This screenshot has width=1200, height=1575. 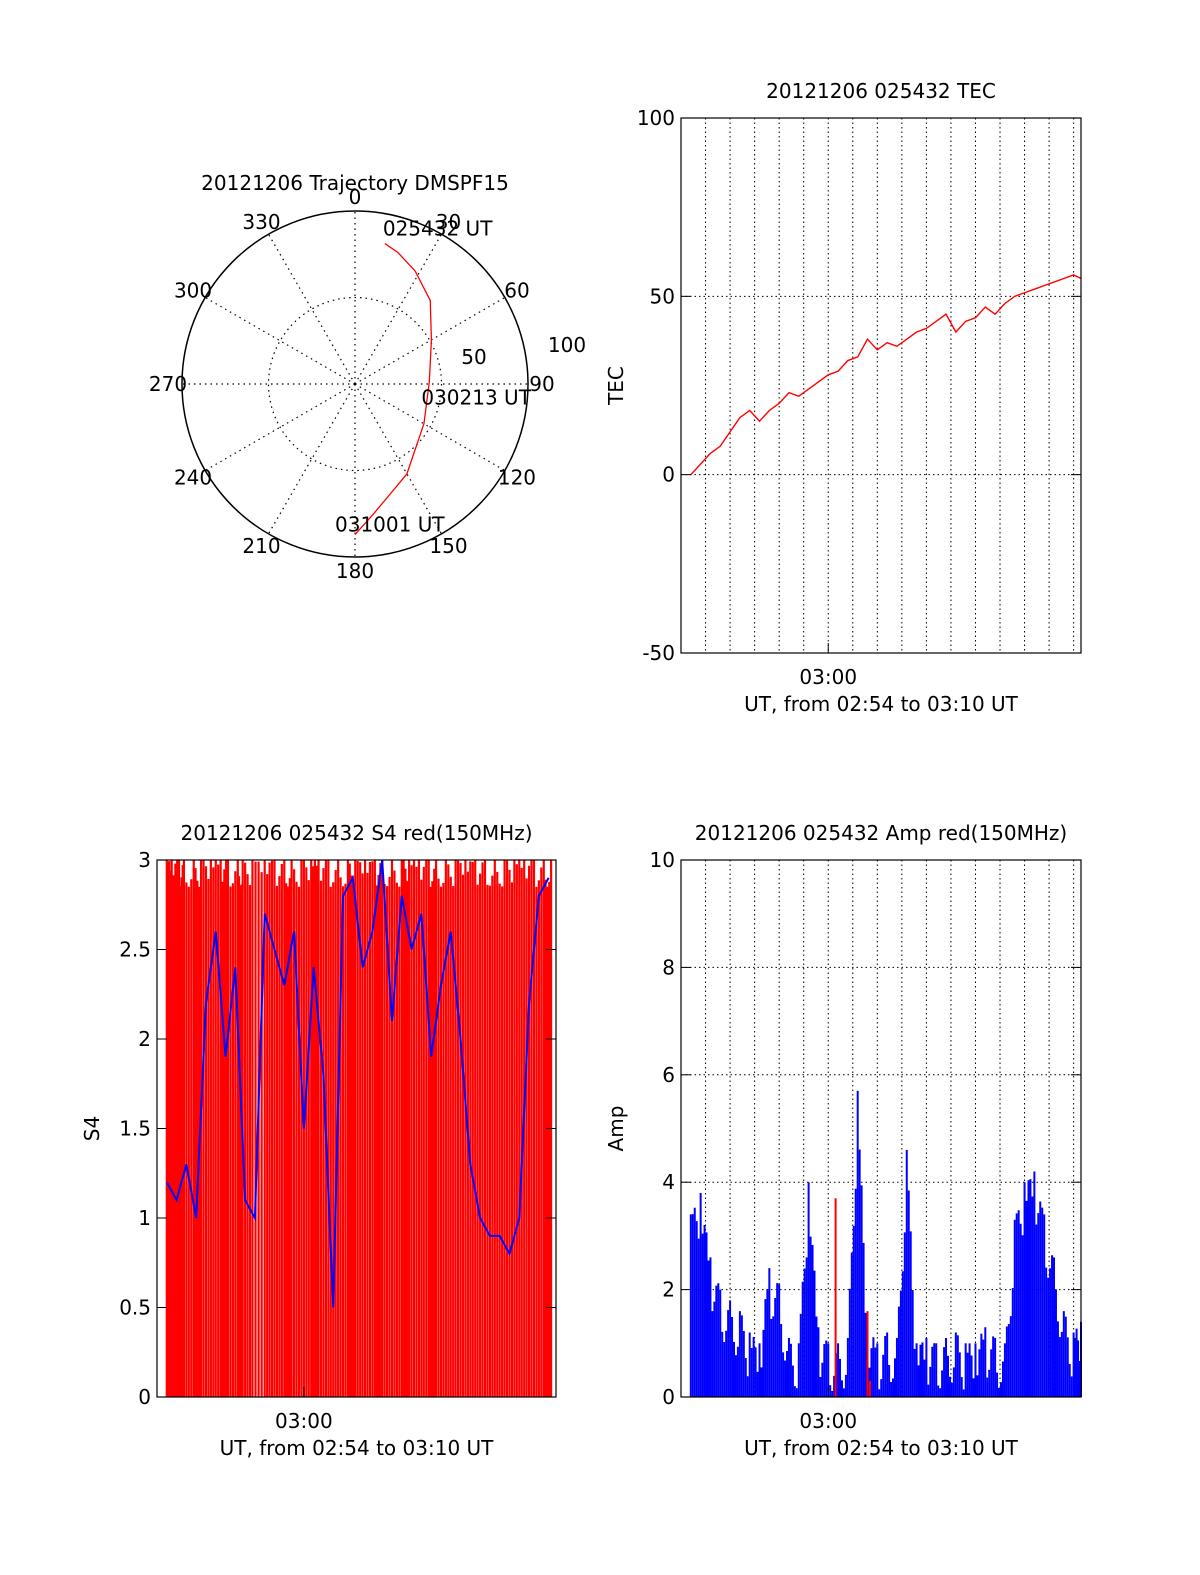 I want to click on chart-title: 20121206 025432 S4 red(150MHz), so click(x=357, y=833).